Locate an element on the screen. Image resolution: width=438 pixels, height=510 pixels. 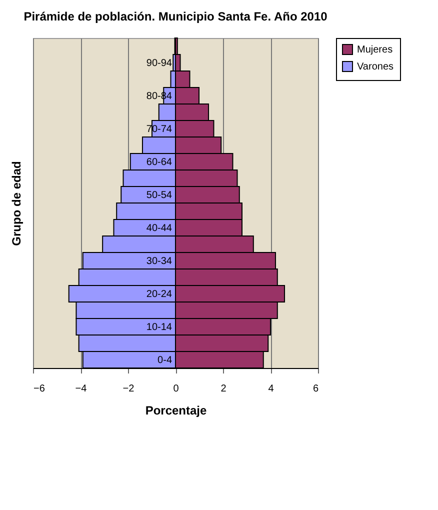
y-tick-label: 60-64 is located at coordinates (159, 162).